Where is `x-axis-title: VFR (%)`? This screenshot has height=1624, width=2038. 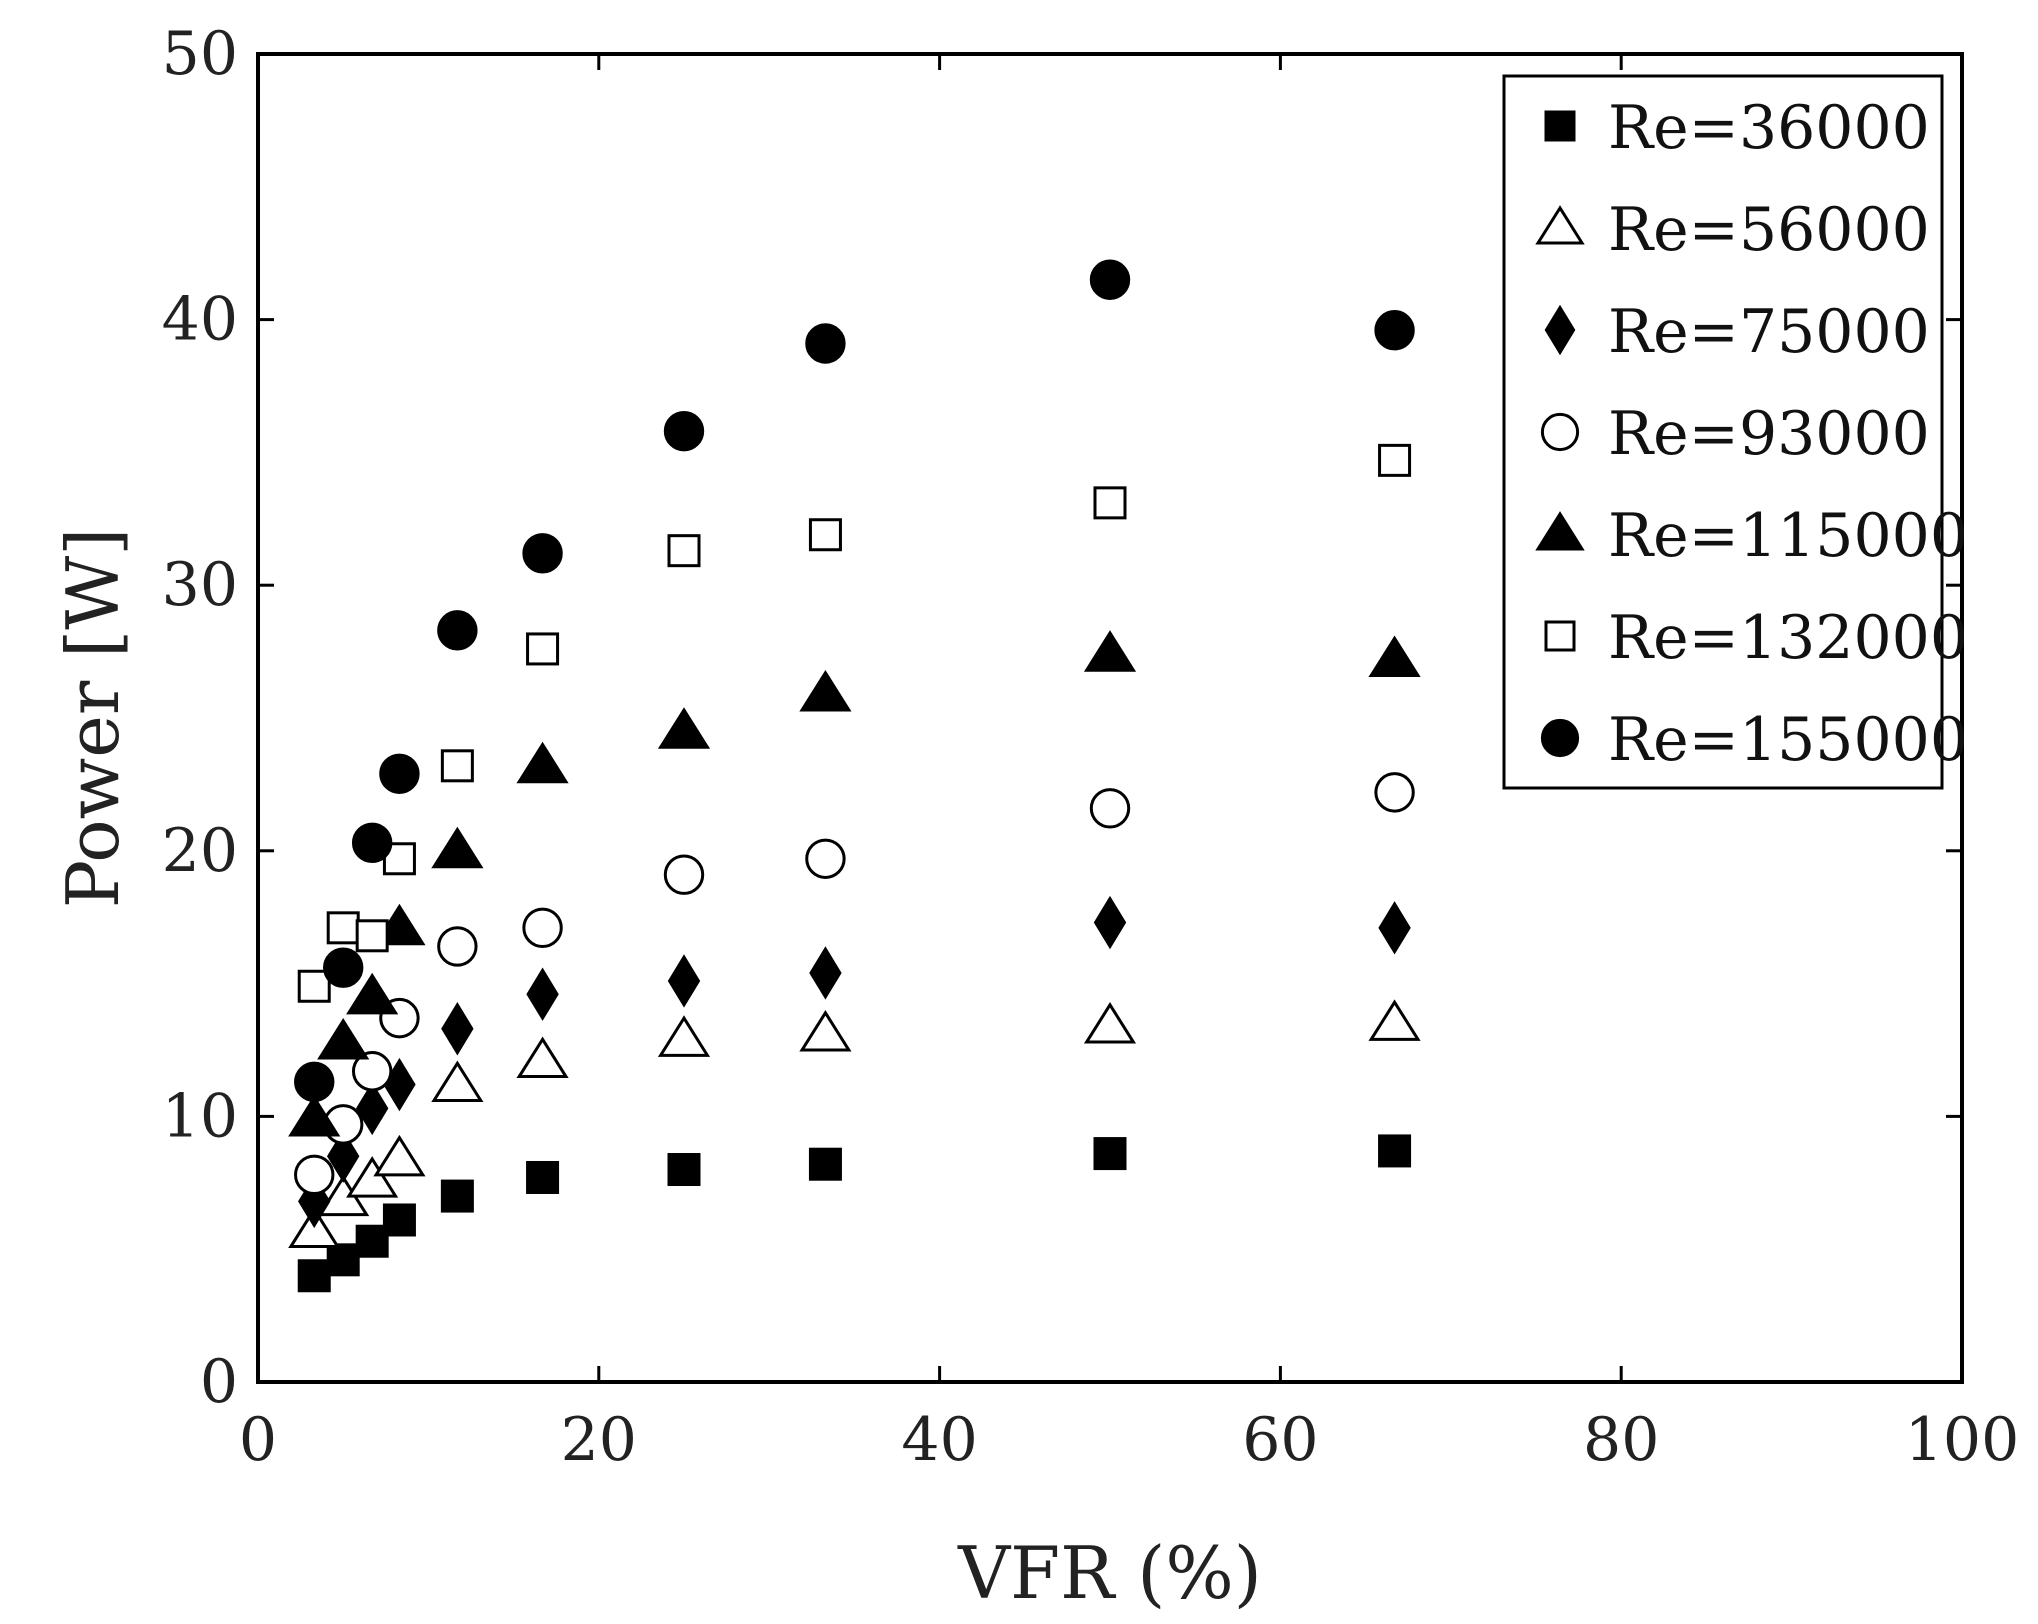
x-axis-title: VFR (%) is located at coordinates (1109, 1573).